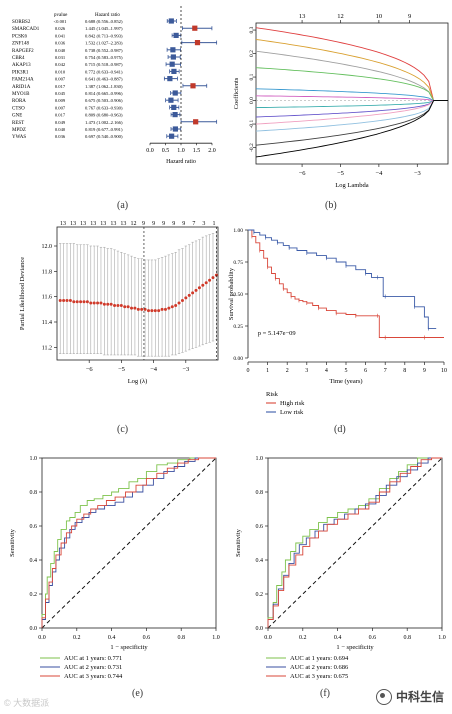 The height and width of the screenshot is (714, 452). Describe the element at coordinates (331, 205) in the screenshot. I see `panel-label-b: (b)` at that location.